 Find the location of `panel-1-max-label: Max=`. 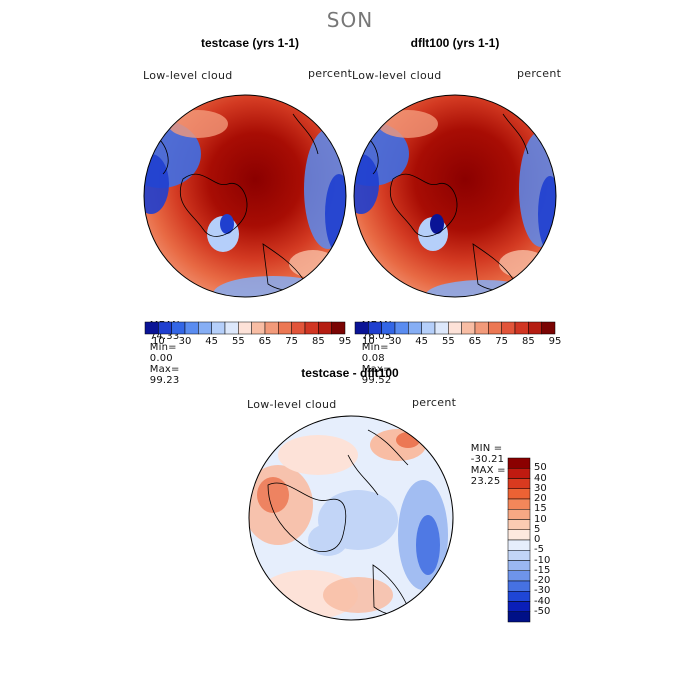

panel-1-max-label: Max= is located at coordinates (164, 369).